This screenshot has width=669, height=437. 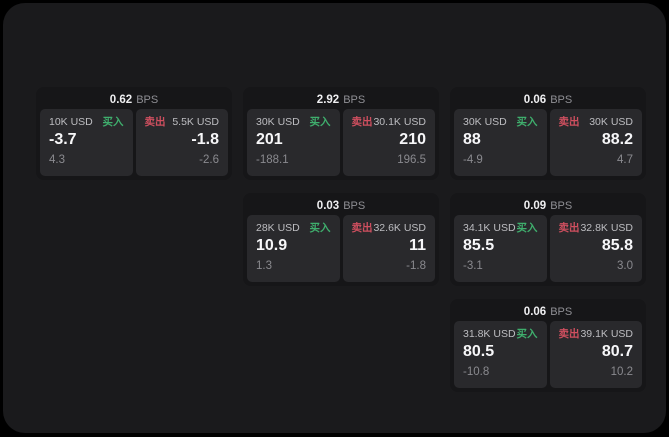 I want to click on sell-price: 80.7, so click(x=617, y=351).